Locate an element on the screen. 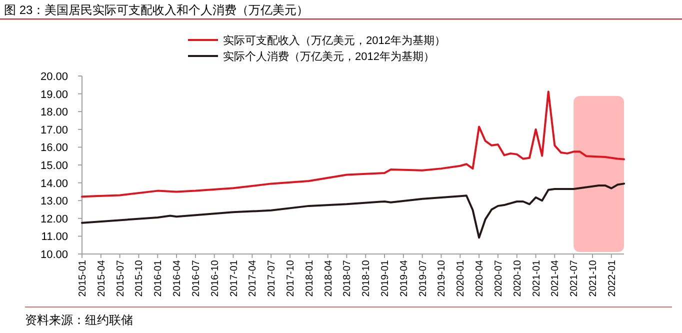 This screenshot has width=682, height=333. chart-title: 图 23：美国居民实际可支配收入和个人消费（万亿美元） is located at coordinates (156, 10).